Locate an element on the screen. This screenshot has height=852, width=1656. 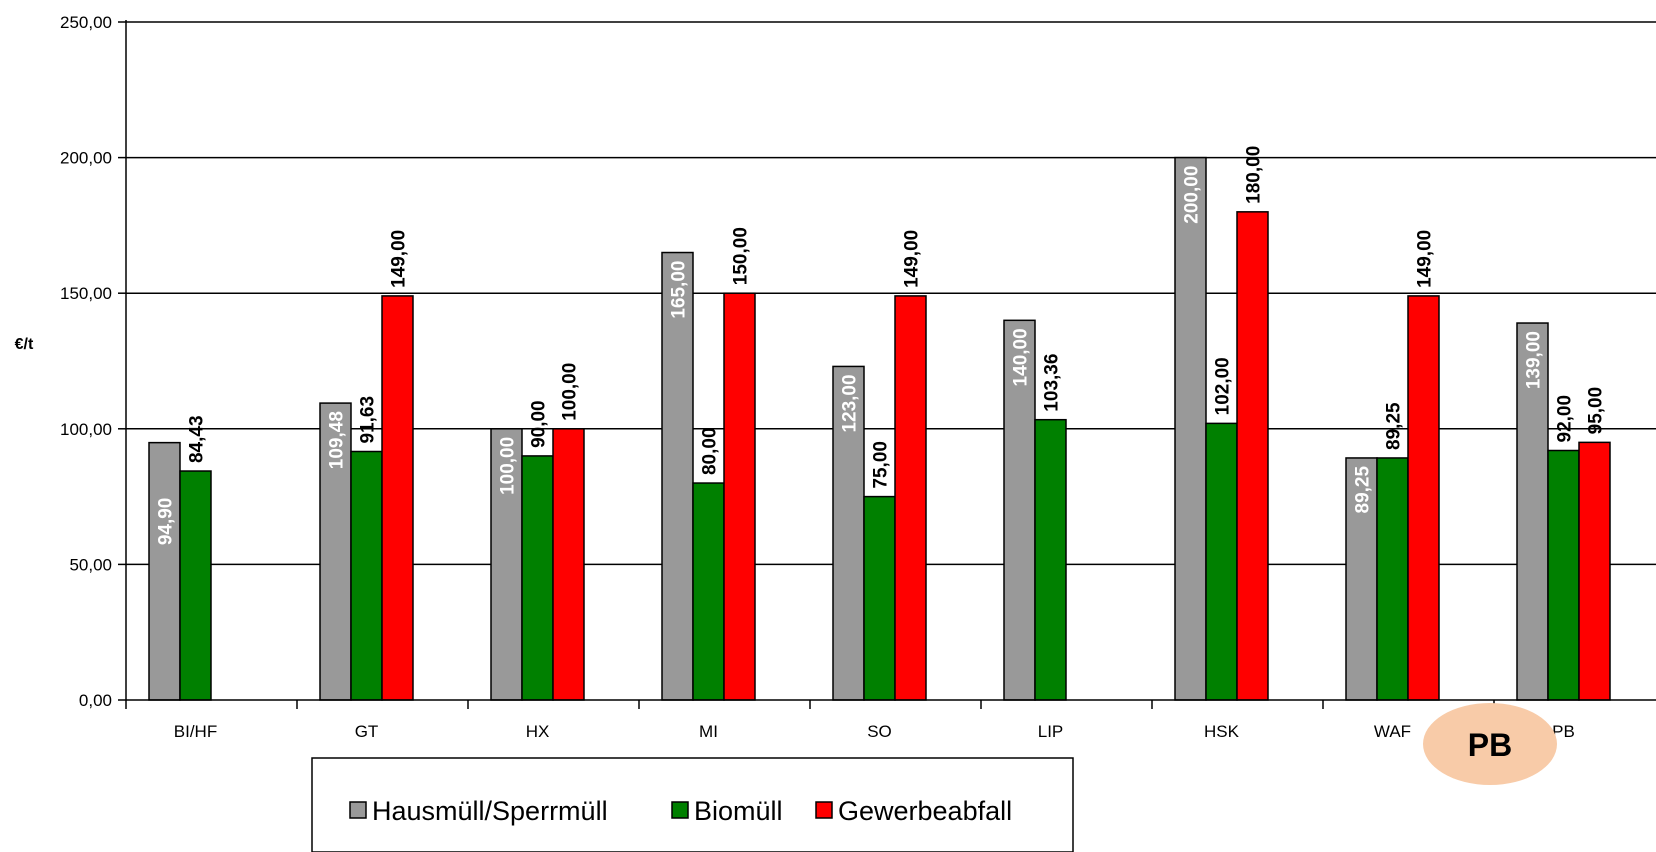
x-tick-label: BI/HF is located at coordinates (195, 731).